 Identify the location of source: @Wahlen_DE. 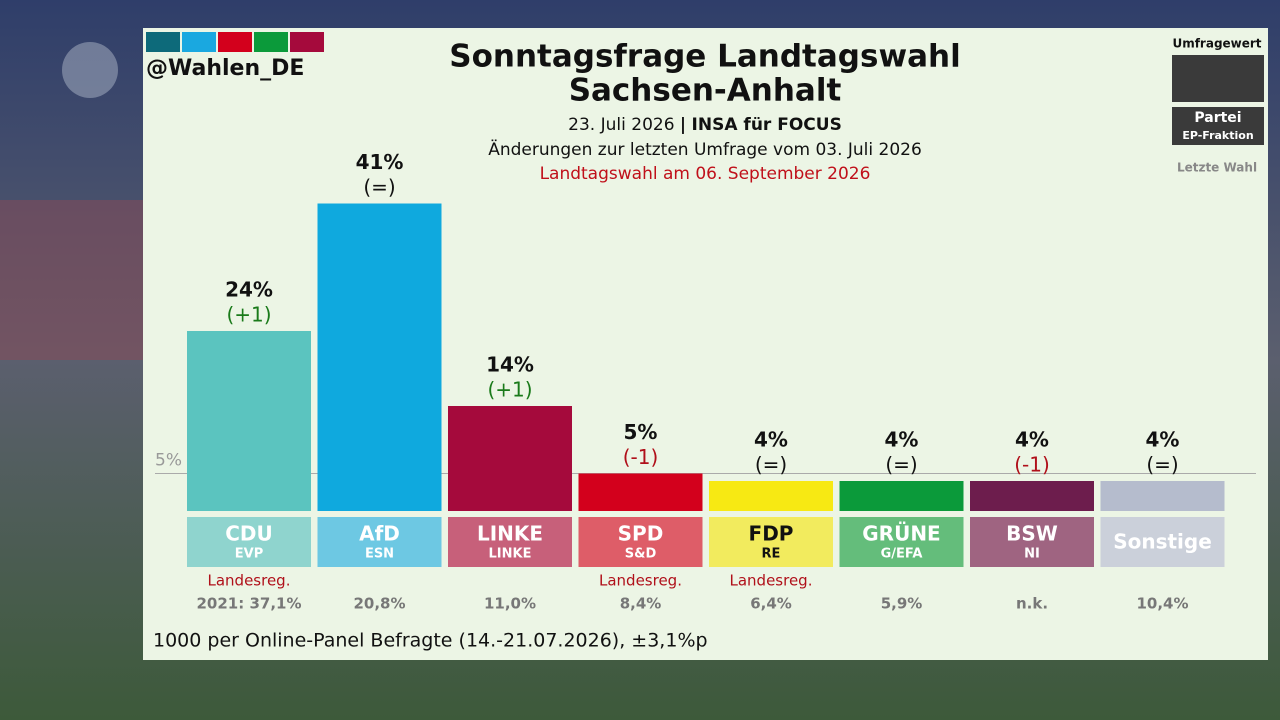
(225, 68).